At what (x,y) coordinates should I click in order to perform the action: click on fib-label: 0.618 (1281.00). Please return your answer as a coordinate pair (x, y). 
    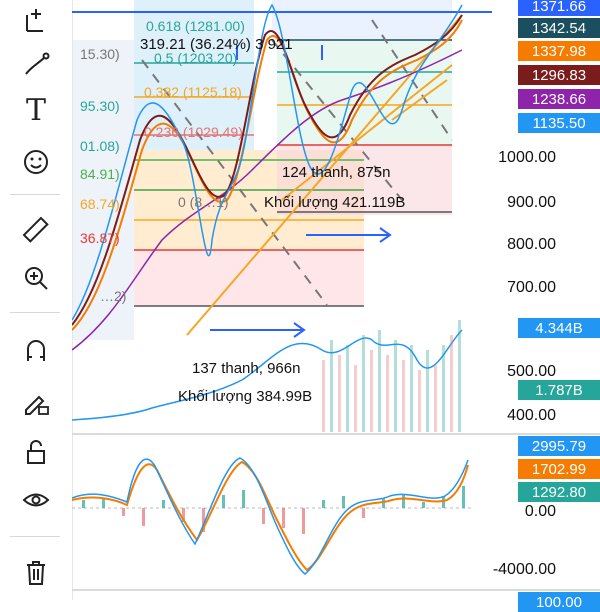
    Looking at the image, I should click on (195, 26).